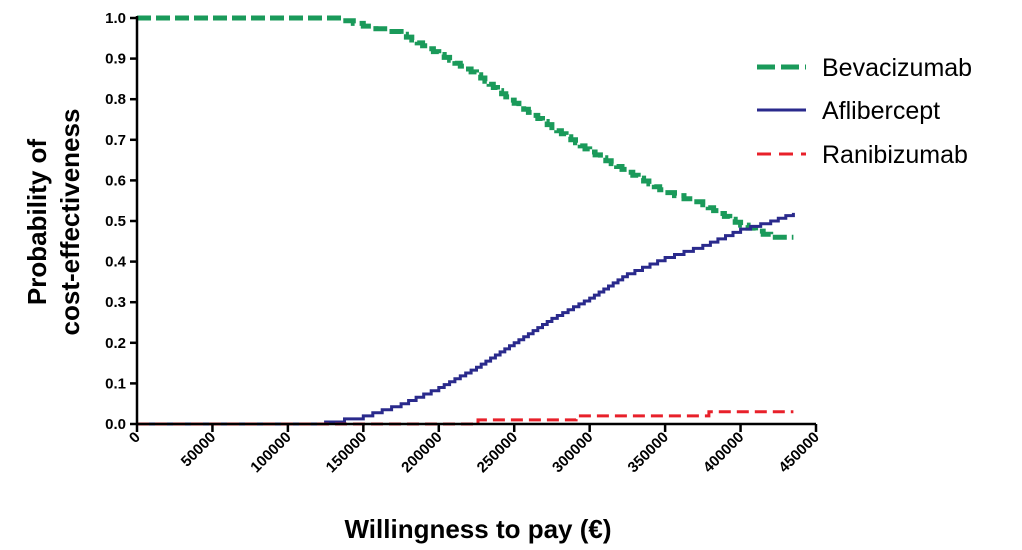 The image size is (1022, 550). What do you see at coordinates (115, 18) in the screenshot?
I see `y-tick-label: 1.0` at bounding box center [115, 18].